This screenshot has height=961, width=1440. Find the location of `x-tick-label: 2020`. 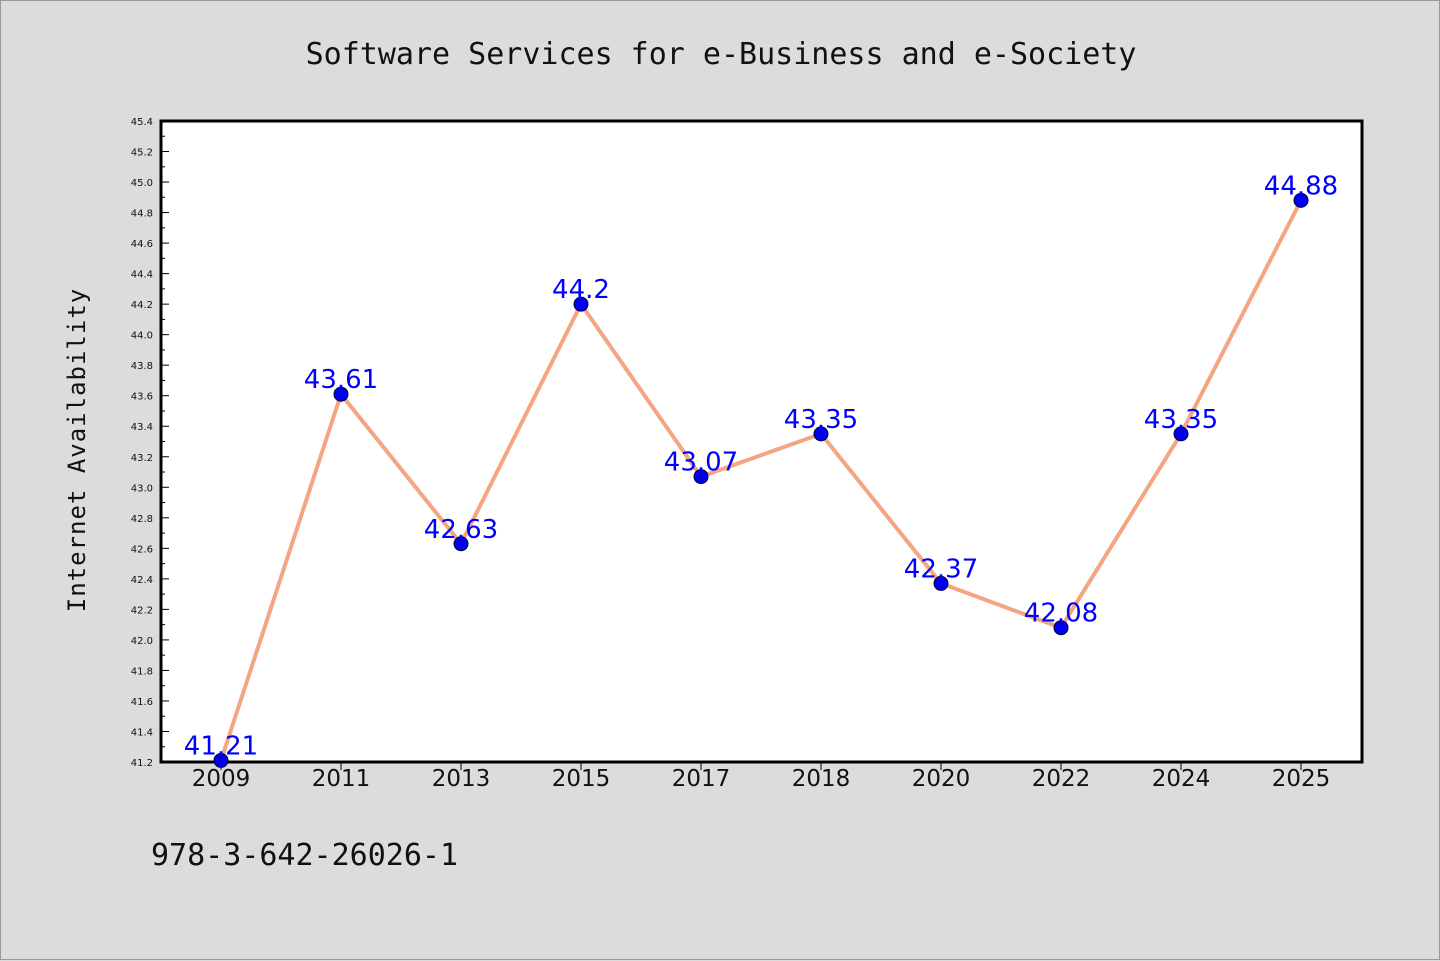

x-tick-label: 2020 is located at coordinates (941, 779).